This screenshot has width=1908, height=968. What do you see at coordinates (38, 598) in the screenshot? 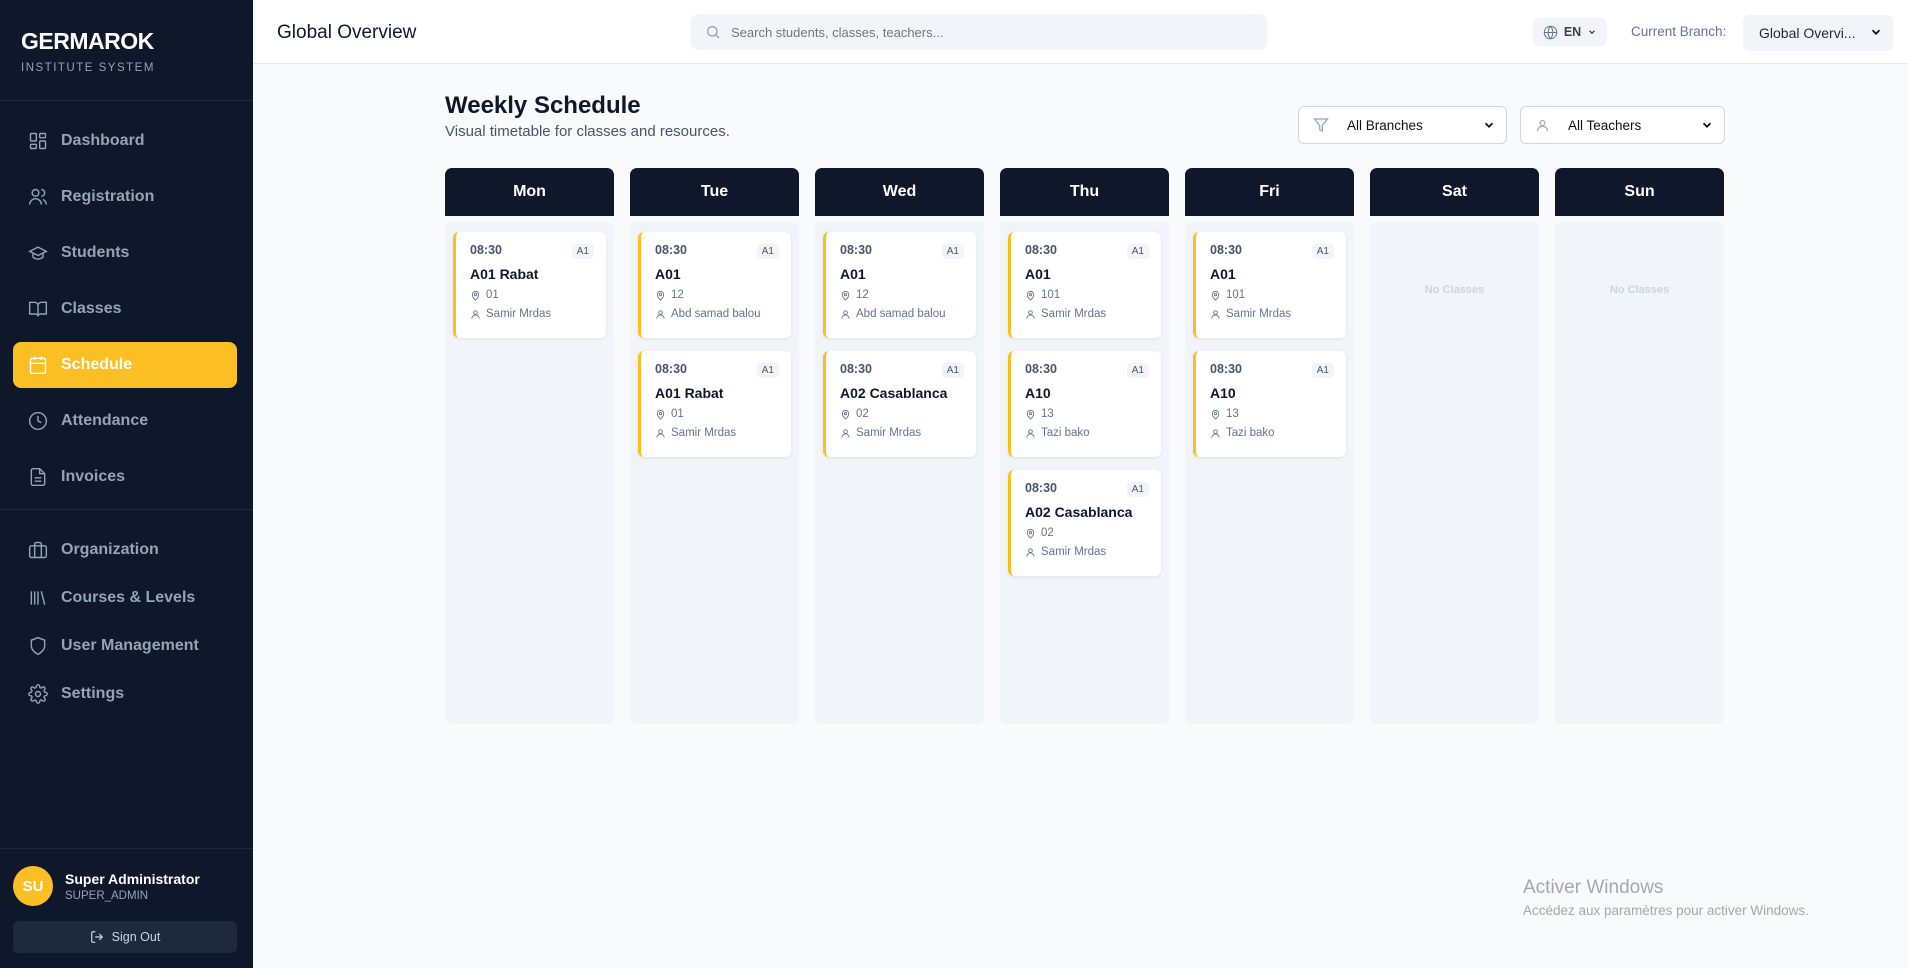
I see `library-icon` at bounding box center [38, 598].